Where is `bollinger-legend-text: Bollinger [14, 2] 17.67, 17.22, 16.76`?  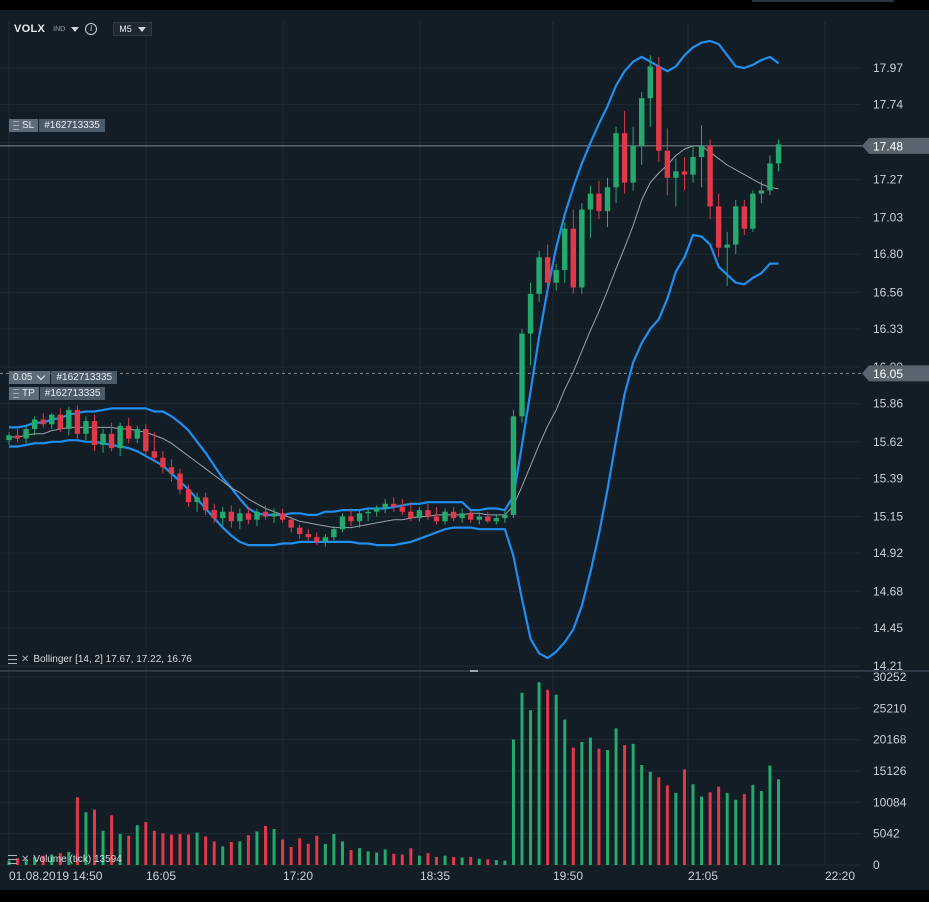
bollinger-legend-text: Bollinger [14, 2] 17.67, 17.22, 16.76 is located at coordinates (112, 659).